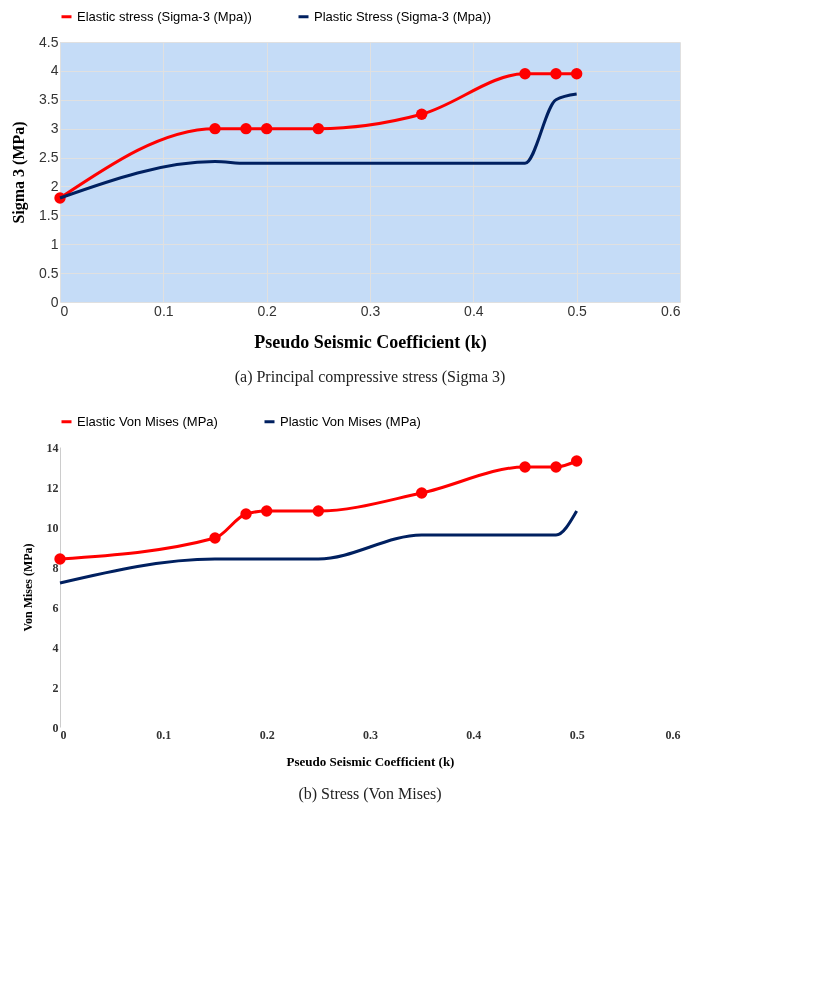 The width and height of the screenshot is (816, 1008). I want to click on y-tick-label: 1, so click(54, 243).